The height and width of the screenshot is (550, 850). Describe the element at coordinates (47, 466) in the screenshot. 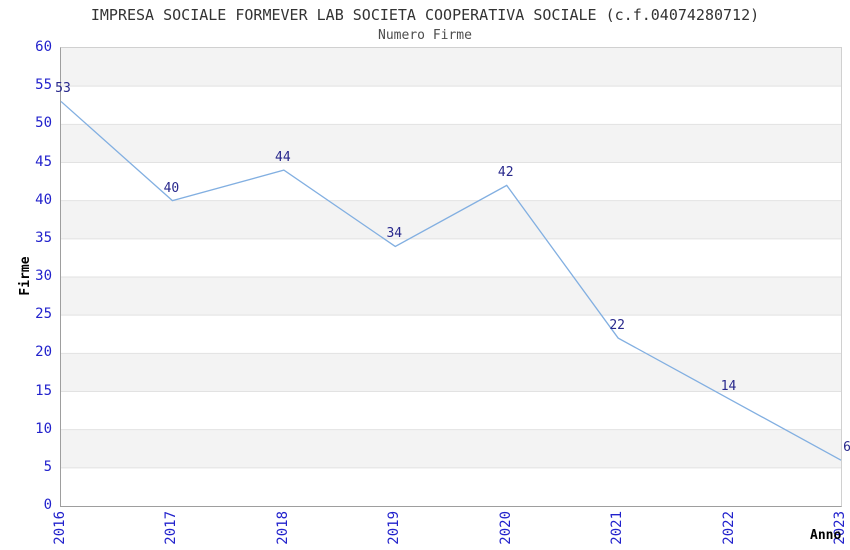

I see `y-tick-label: 5` at that location.